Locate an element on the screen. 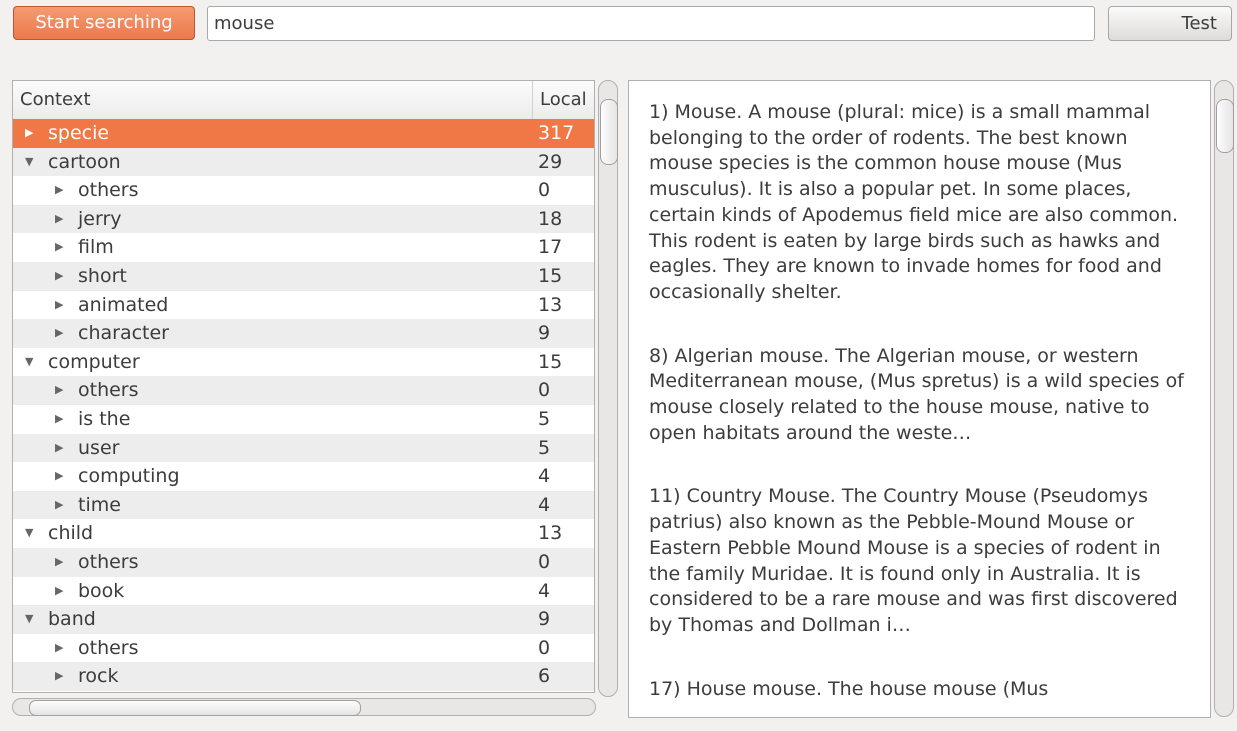 The height and width of the screenshot is (731, 1237). tree-row: ▶ animated 13 is located at coordinates (303, 305).